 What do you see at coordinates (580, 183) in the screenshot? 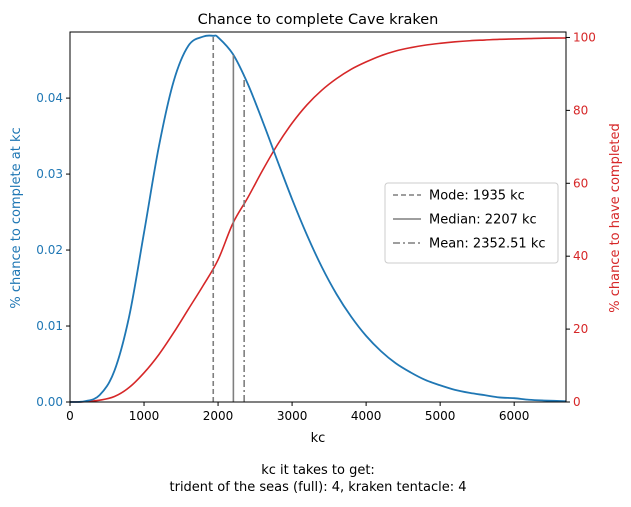
I see `right-y-tick-label: 60` at bounding box center [580, 183].